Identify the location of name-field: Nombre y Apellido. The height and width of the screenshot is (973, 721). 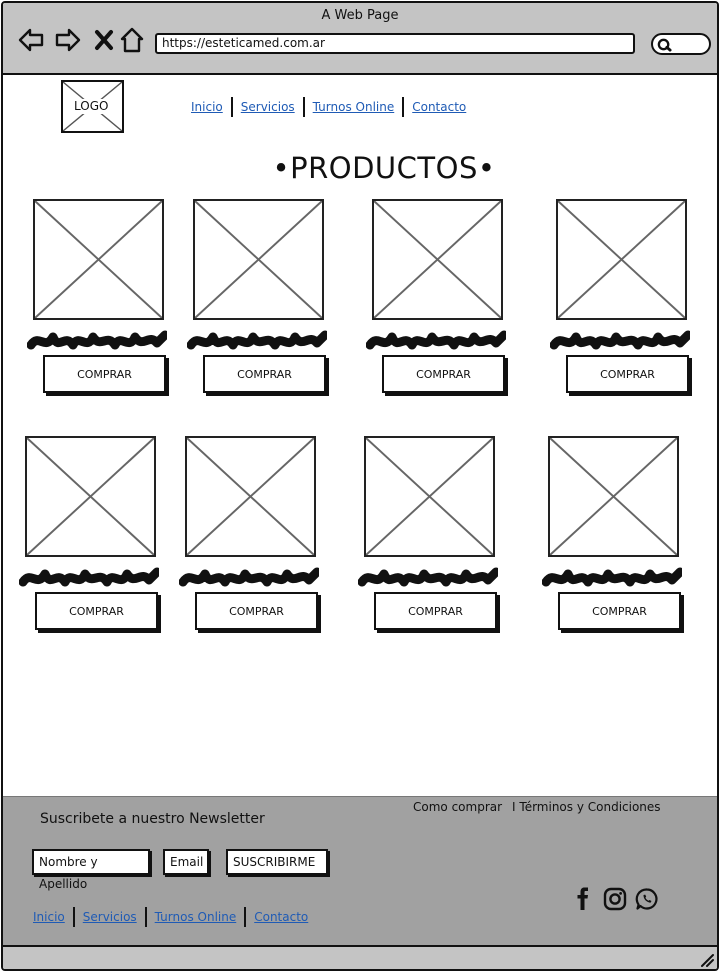
(91, 870).